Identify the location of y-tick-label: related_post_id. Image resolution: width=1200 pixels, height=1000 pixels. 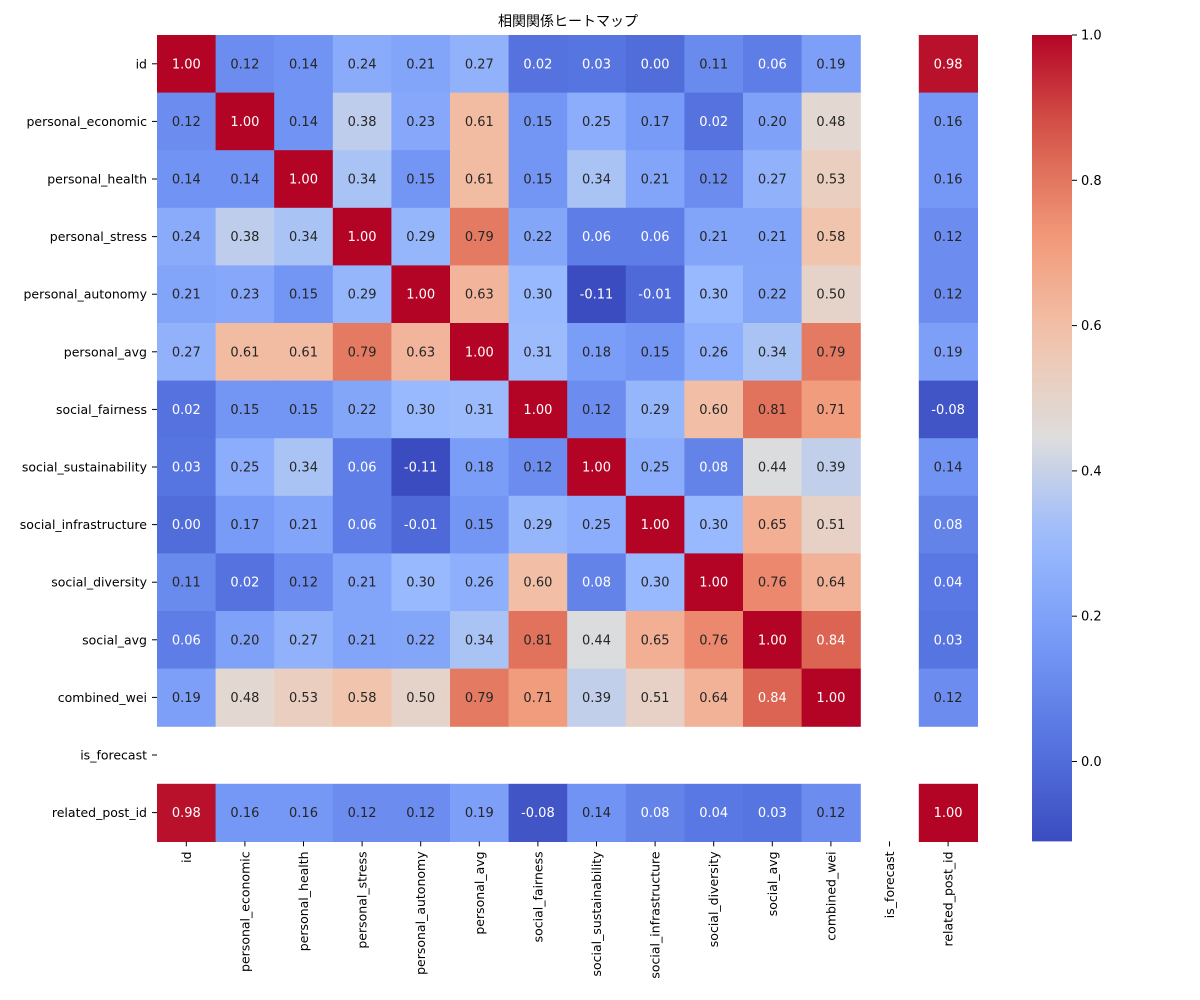
(99, 812).